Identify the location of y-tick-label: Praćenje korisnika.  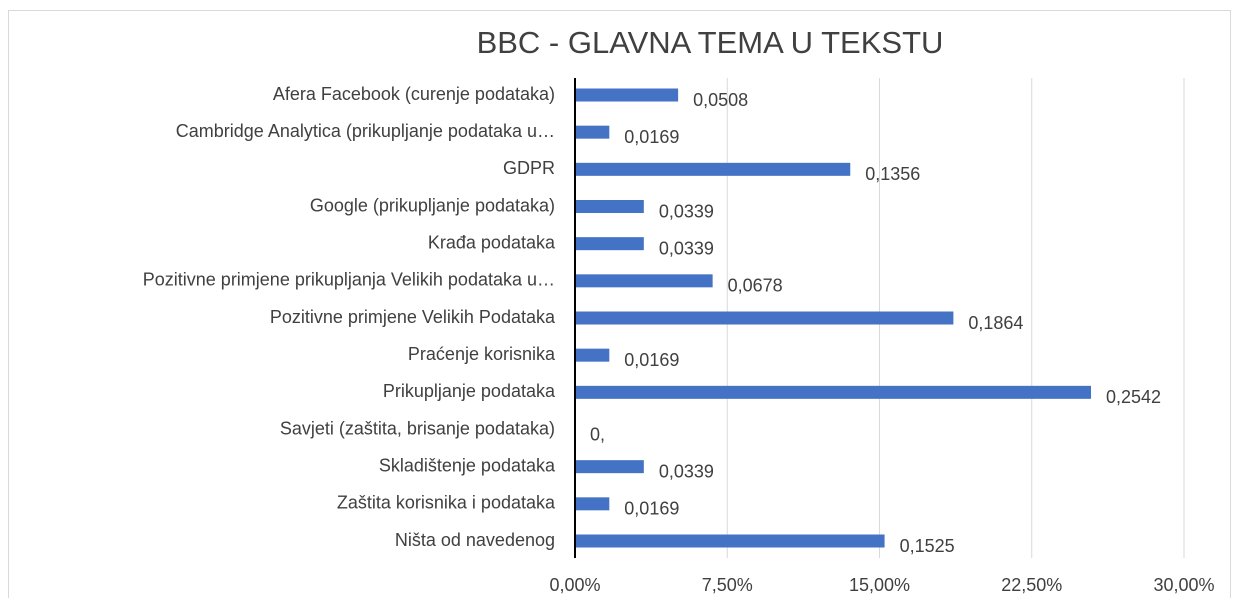
(482, 354).